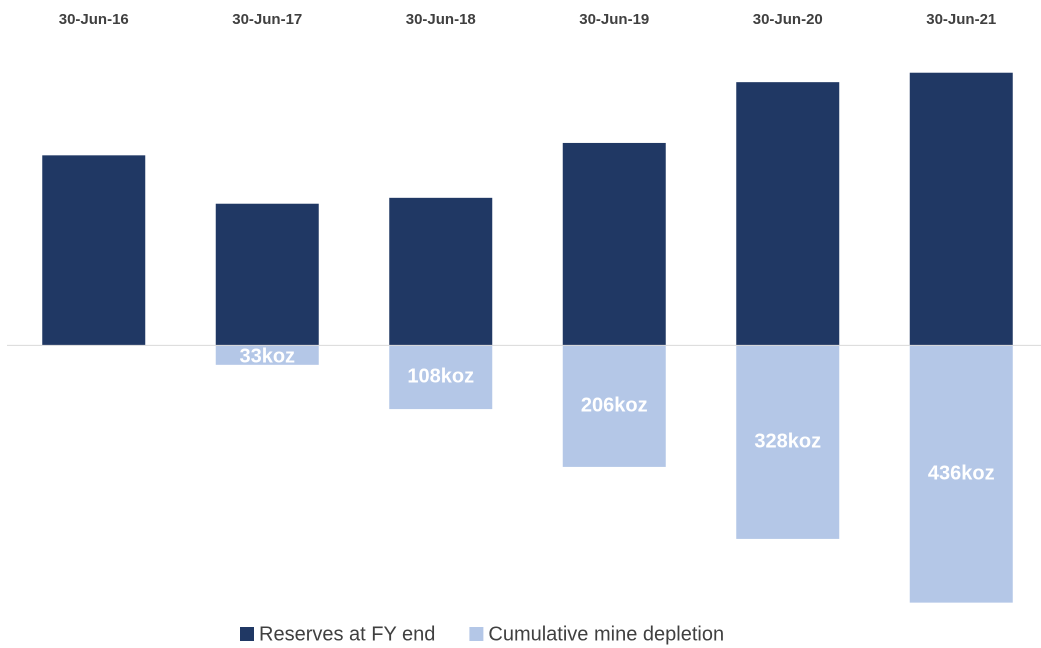 The width and height of the screenshot is (1041, 648). Describe the element at coordinates (606, 634) in the screenshot. I see `legend-label: Cumulative mine depletion` at that location.